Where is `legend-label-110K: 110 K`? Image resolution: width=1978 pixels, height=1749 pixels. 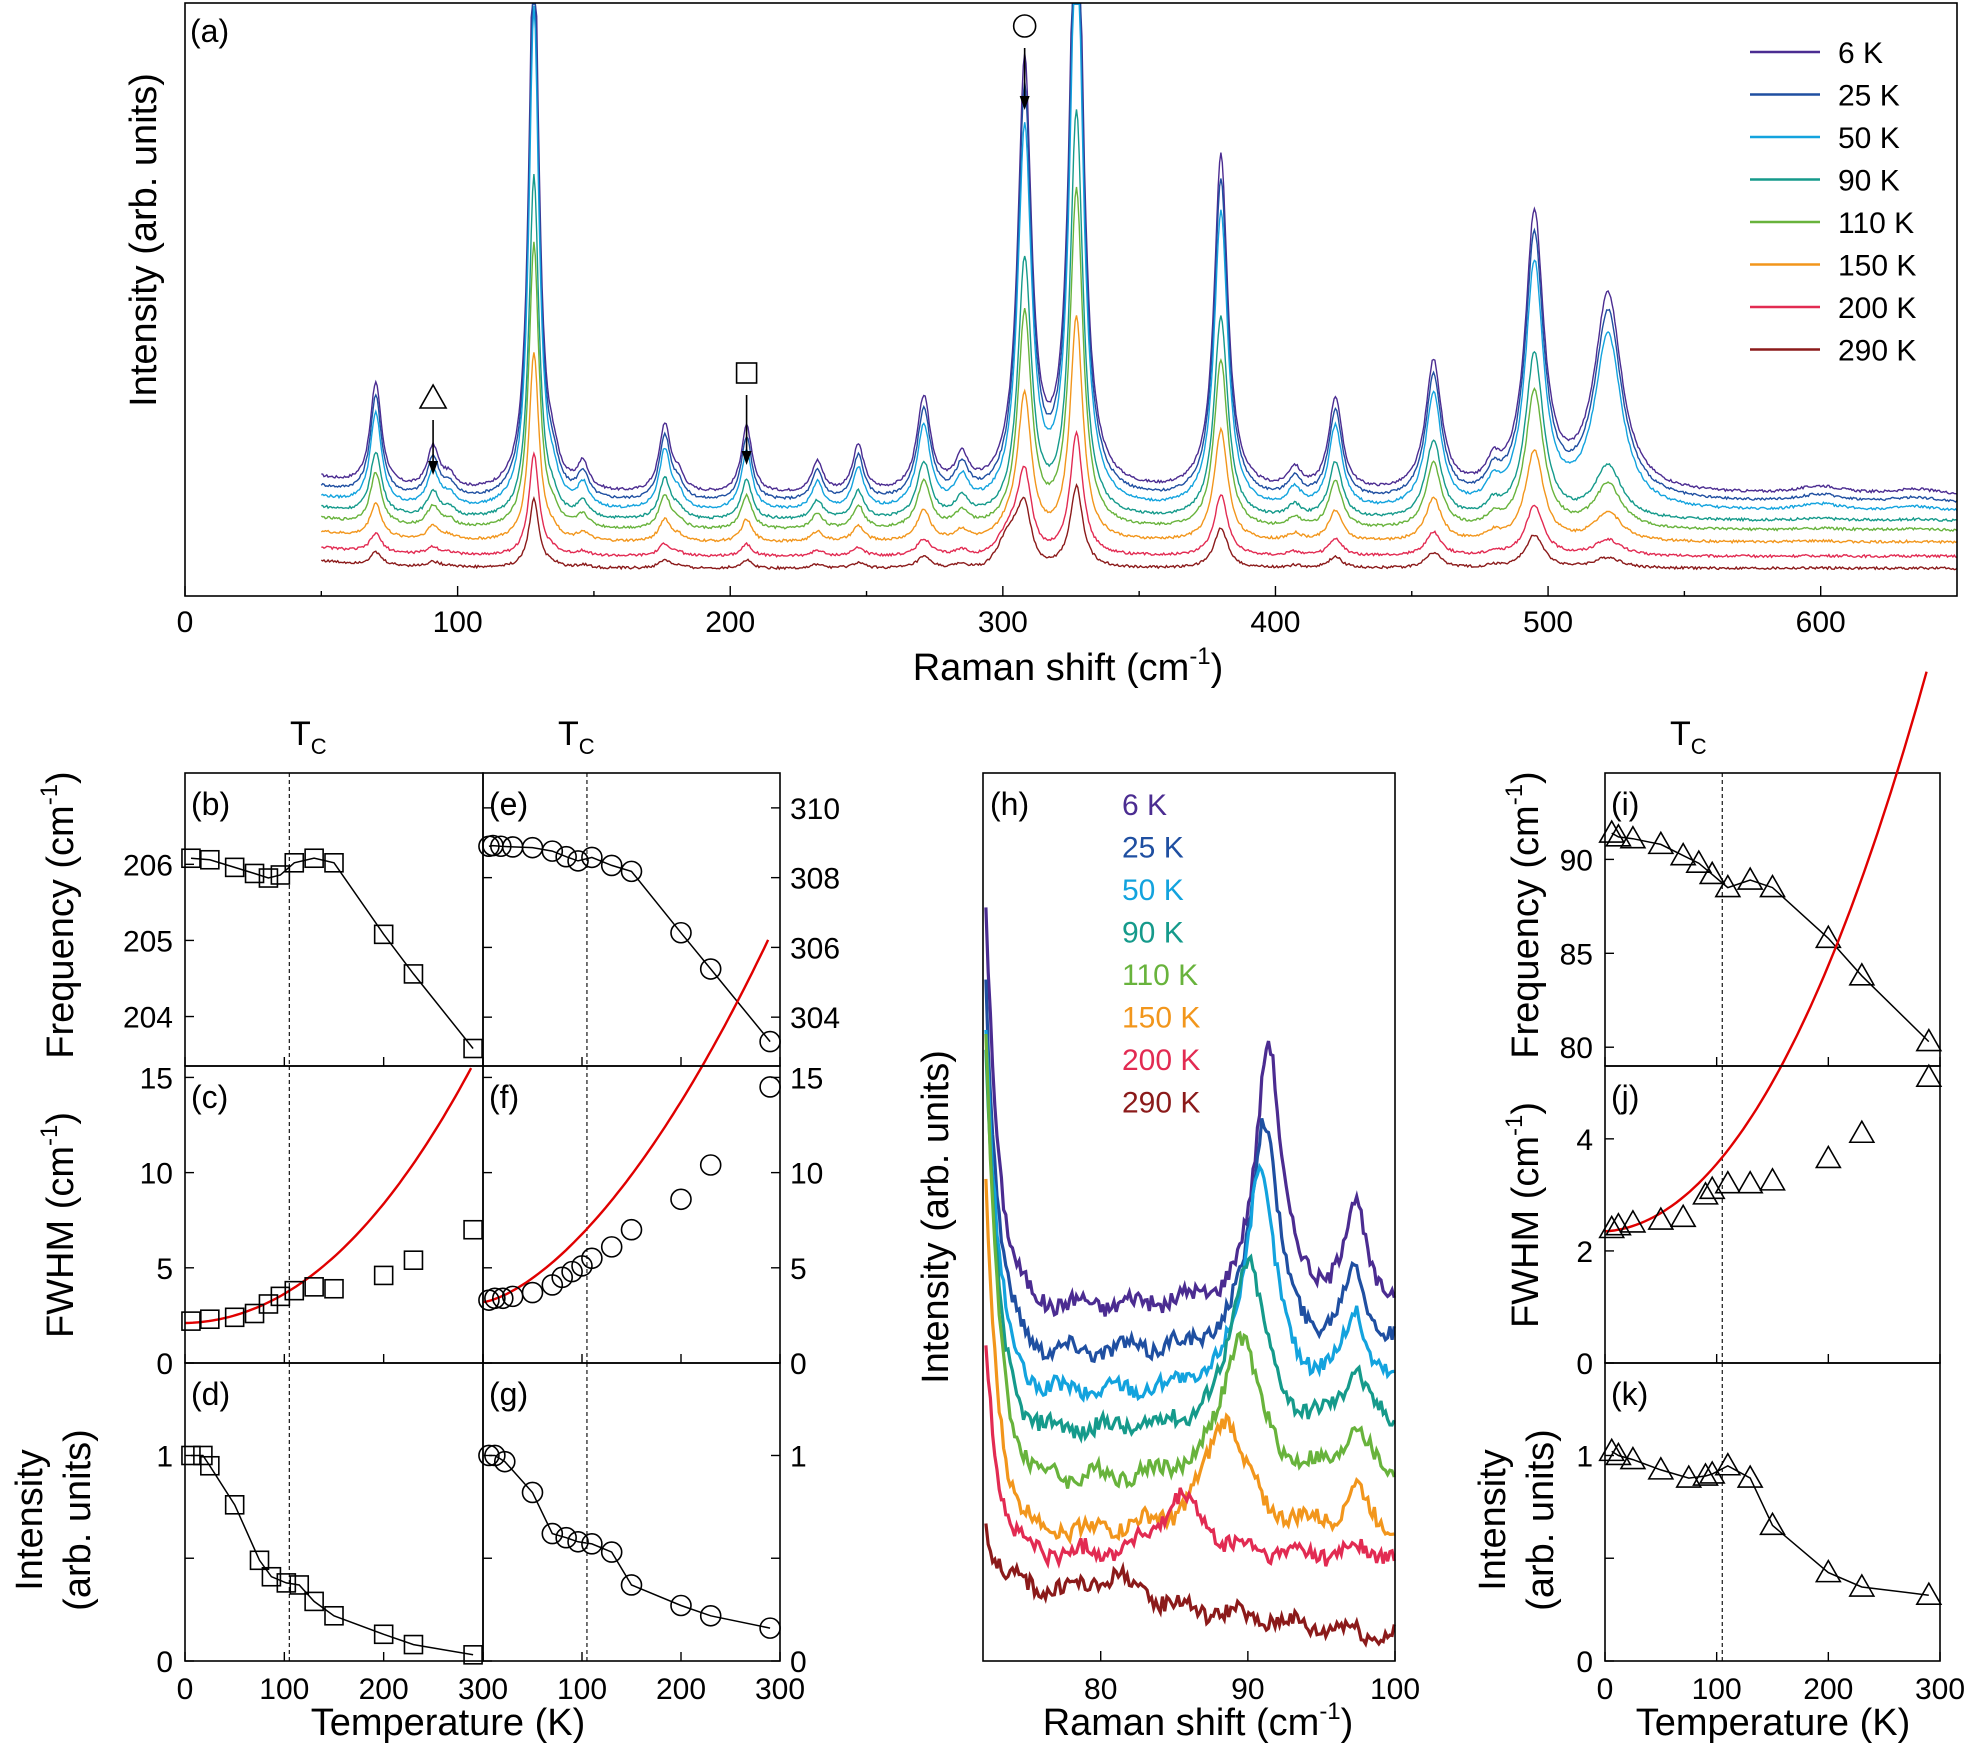 legend-label-110K: 110 K is located at coordinates (1160, 975).